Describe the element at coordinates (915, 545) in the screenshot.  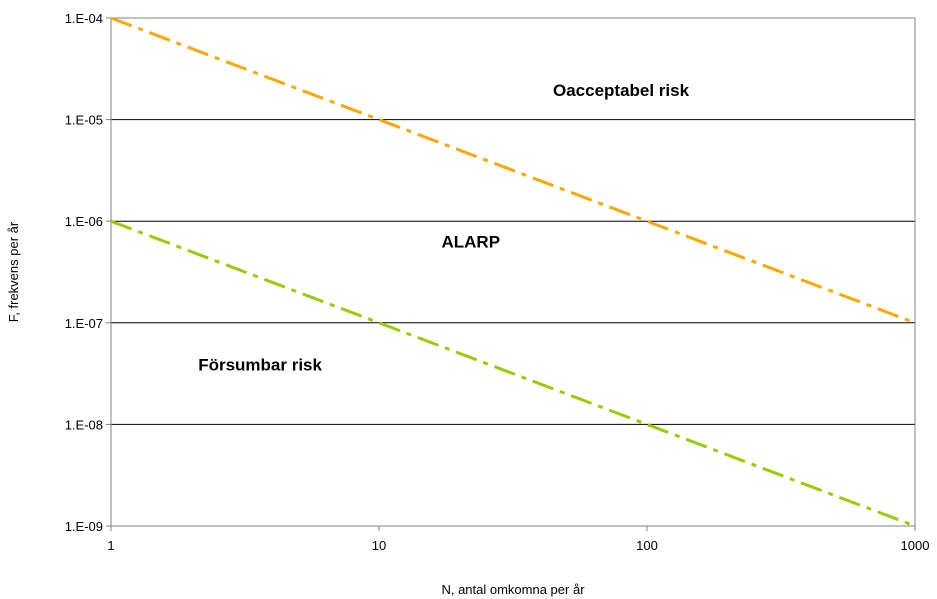
I see `x-tick-label: 1000` at that location.